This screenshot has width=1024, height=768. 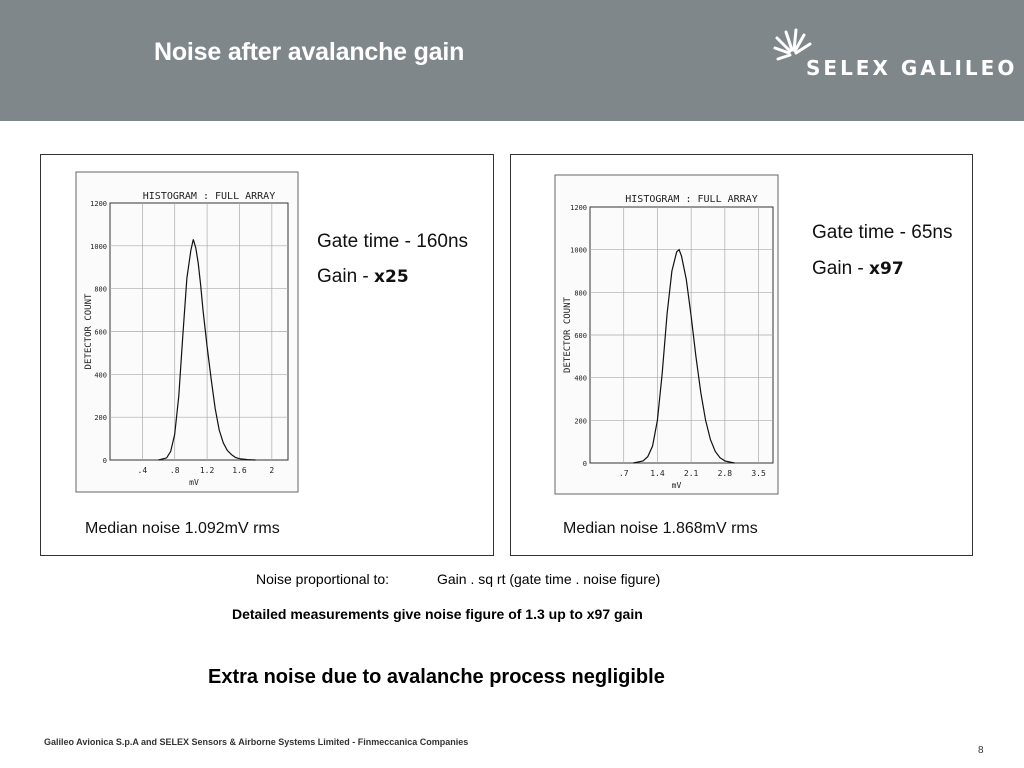 I want to click on noise-proportional-formula: Gain . sq rt (gate time . noise figure), so click(x=549, y=579).